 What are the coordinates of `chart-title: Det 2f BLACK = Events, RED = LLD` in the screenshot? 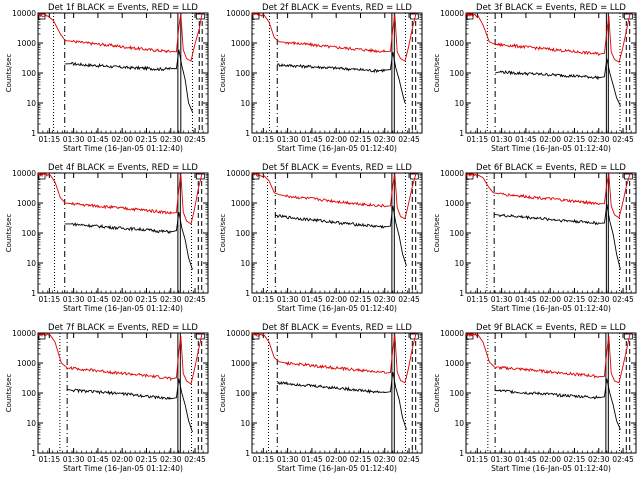 It's located at (337, 8).